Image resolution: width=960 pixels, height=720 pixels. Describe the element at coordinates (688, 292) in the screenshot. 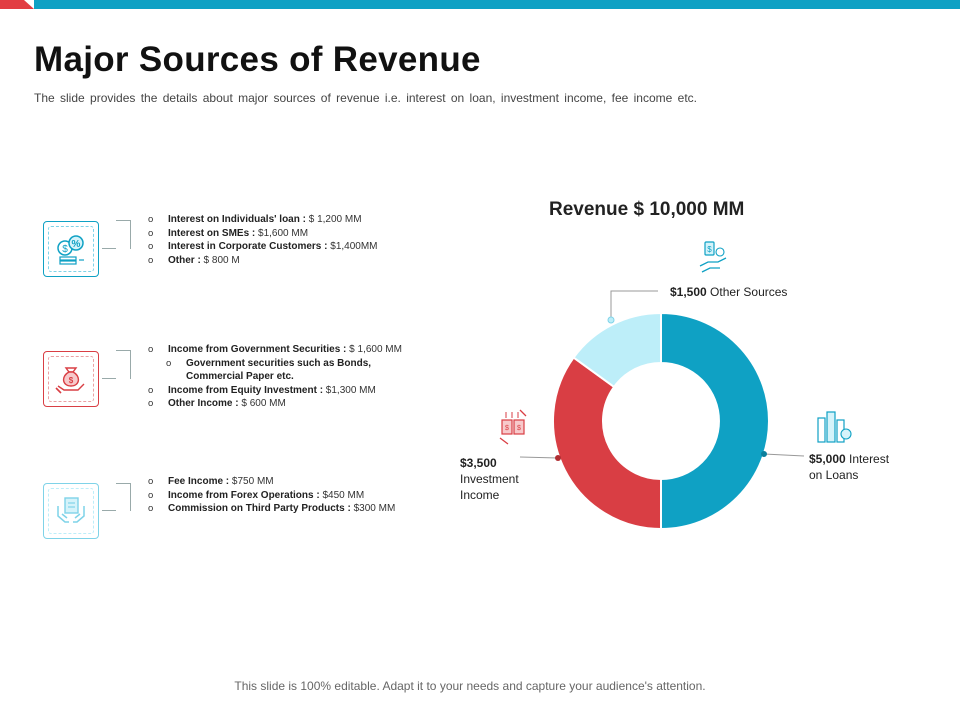

I see `label-other-sources-amount: $1,500` at that location.